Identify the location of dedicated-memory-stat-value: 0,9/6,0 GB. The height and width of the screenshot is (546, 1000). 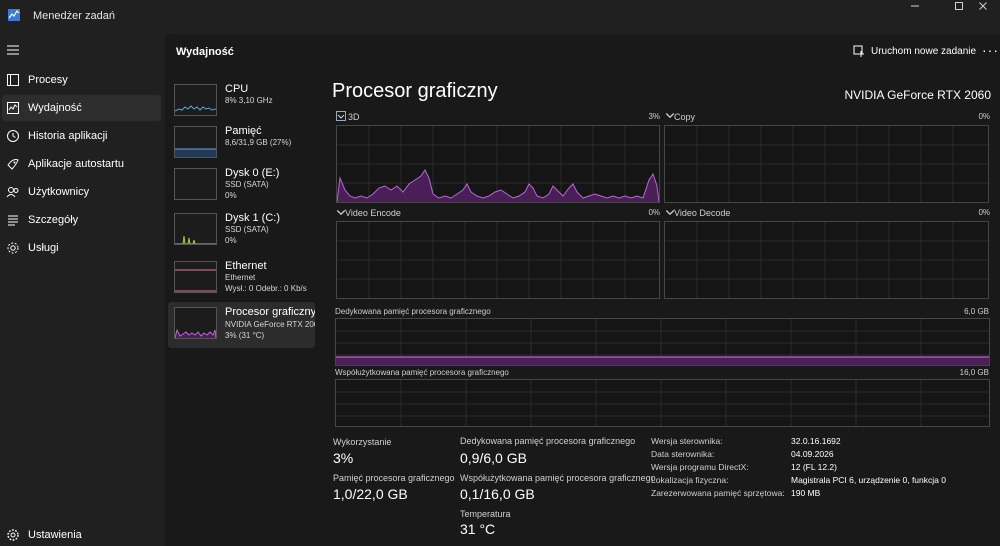
(493, 458).